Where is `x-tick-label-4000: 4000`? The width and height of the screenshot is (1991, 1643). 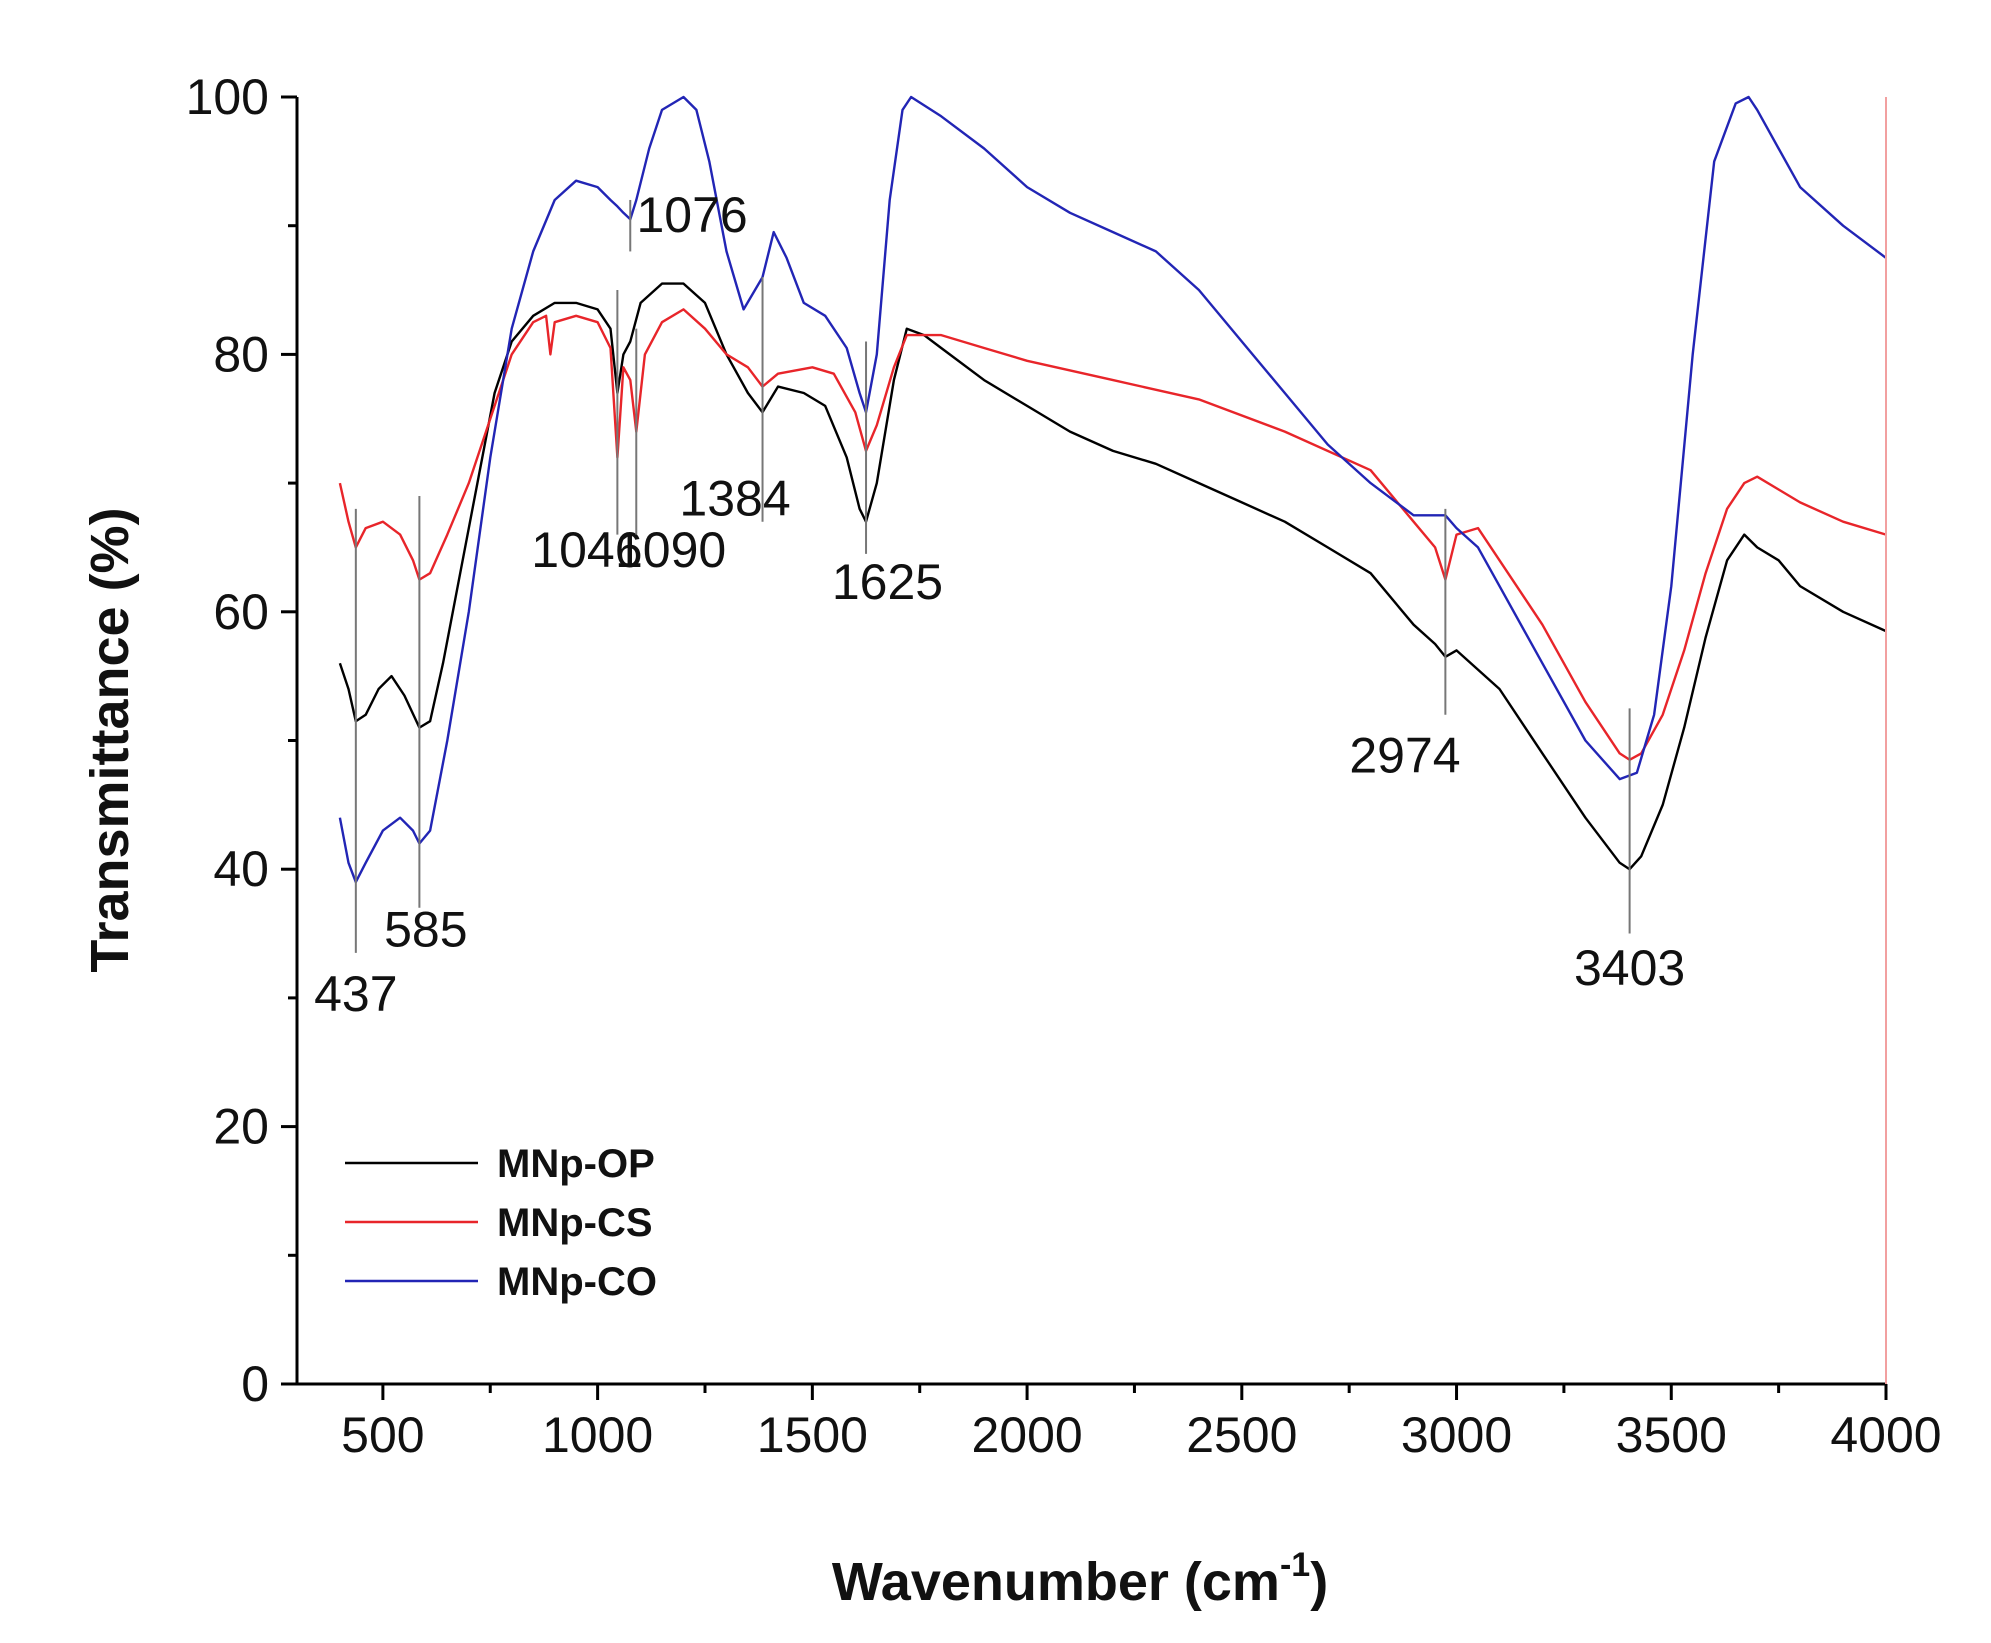
x-tick-label-4000: 4000 is located at coordinates (1885, 1435).